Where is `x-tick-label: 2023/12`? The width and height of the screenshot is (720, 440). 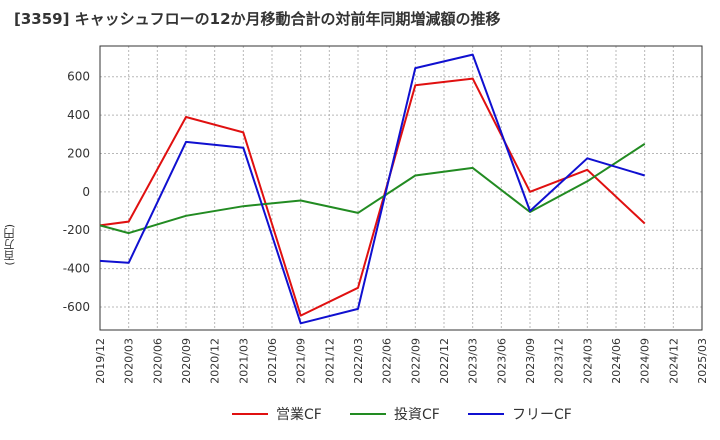 x-tick-label: 2023/12 is located at coordinates (559, 361).